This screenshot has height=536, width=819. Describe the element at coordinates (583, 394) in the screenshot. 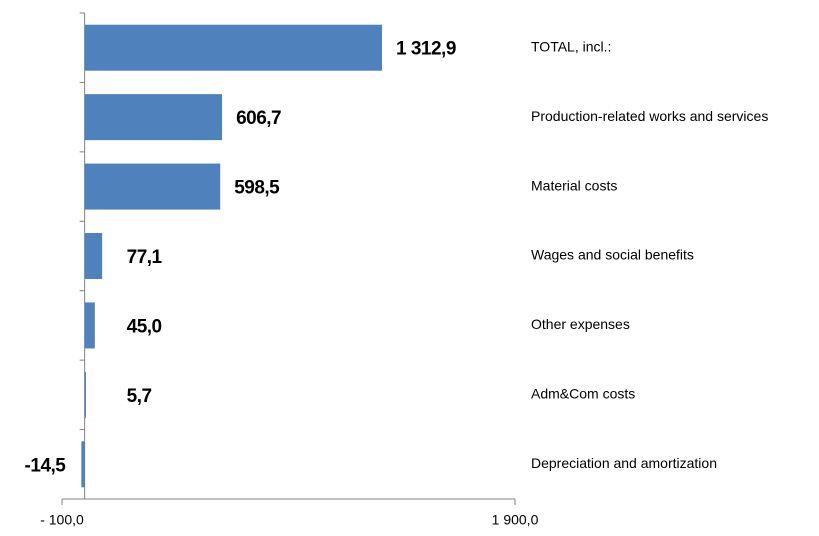

I see `category-label: Adm&Com costs` at that location.